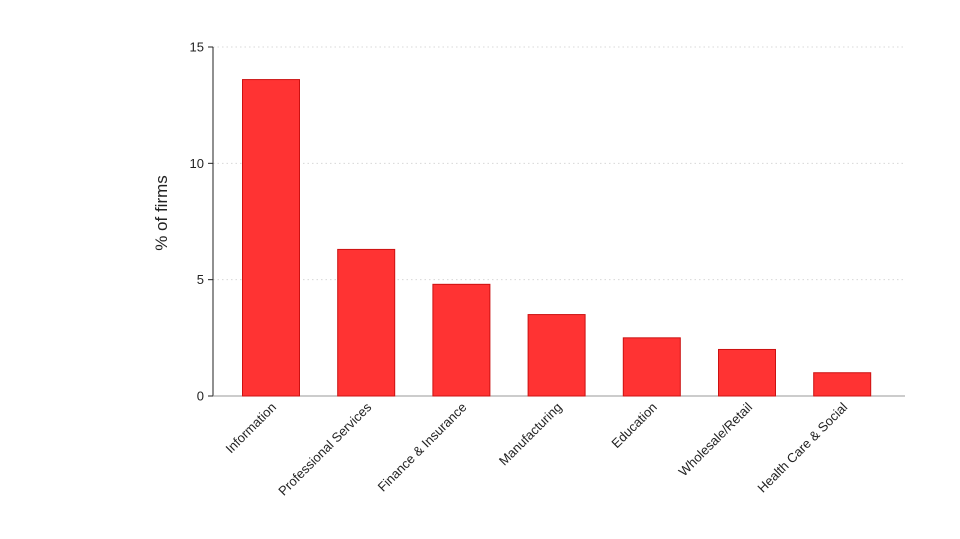 This screenshot has height=539, width=960. What do you see at coordinates (161, 213) in the screenshot?
I see `y-axis-title: % of firms` at bounding box center [161, 213].